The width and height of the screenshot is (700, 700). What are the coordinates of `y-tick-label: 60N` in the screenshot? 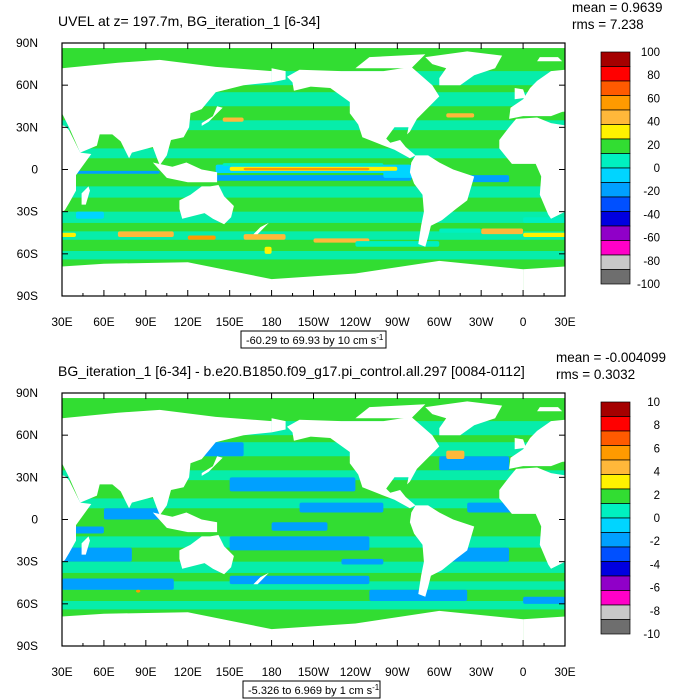 It's located at (27, 435).